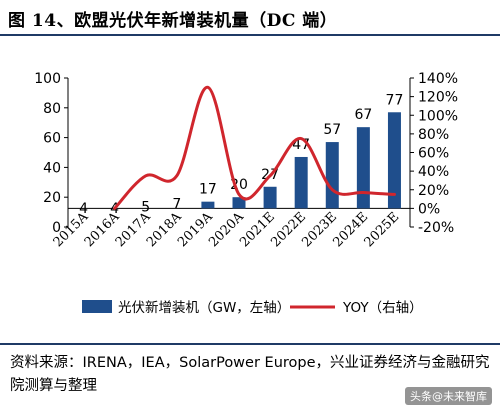 This screenshot has width=500, height=411. What do you see at coordinates (438, 79) in the screenshot?
I see `right-tick-label: 140%` at bounding box center [438, 79].